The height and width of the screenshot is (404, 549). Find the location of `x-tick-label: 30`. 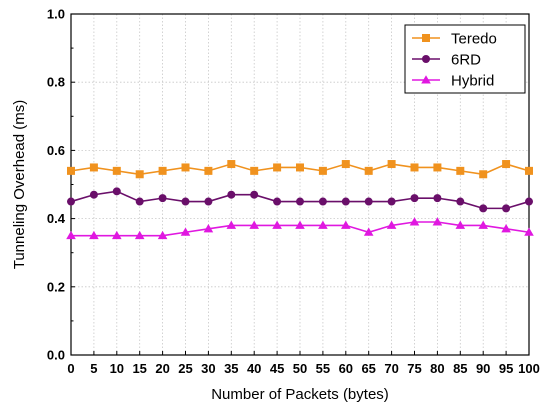

x-tick-label: 30 is located at coordinates (208, 368).